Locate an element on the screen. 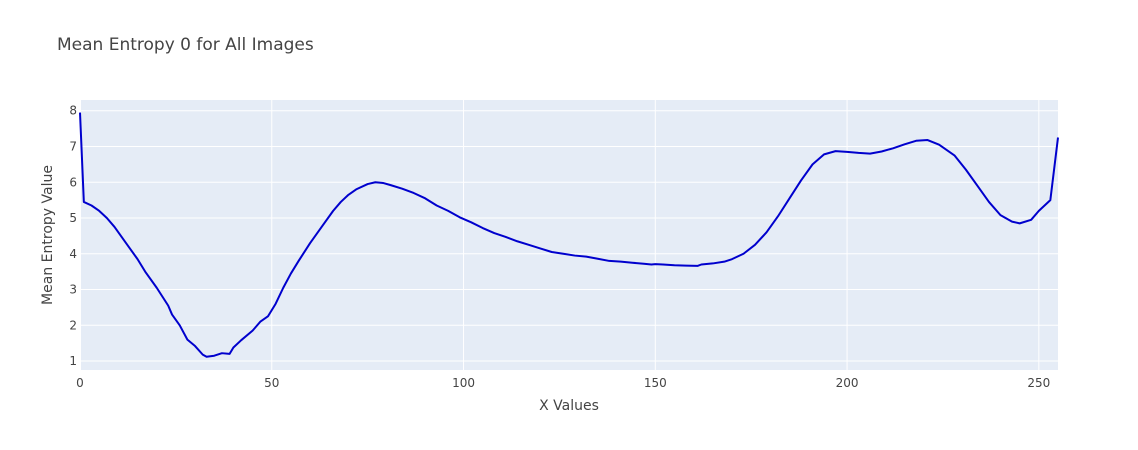 The height and width of the screenshot is (450, 1138). chart-title: Mean Entropy 0 for All Images is located at coordinates (185, 45).